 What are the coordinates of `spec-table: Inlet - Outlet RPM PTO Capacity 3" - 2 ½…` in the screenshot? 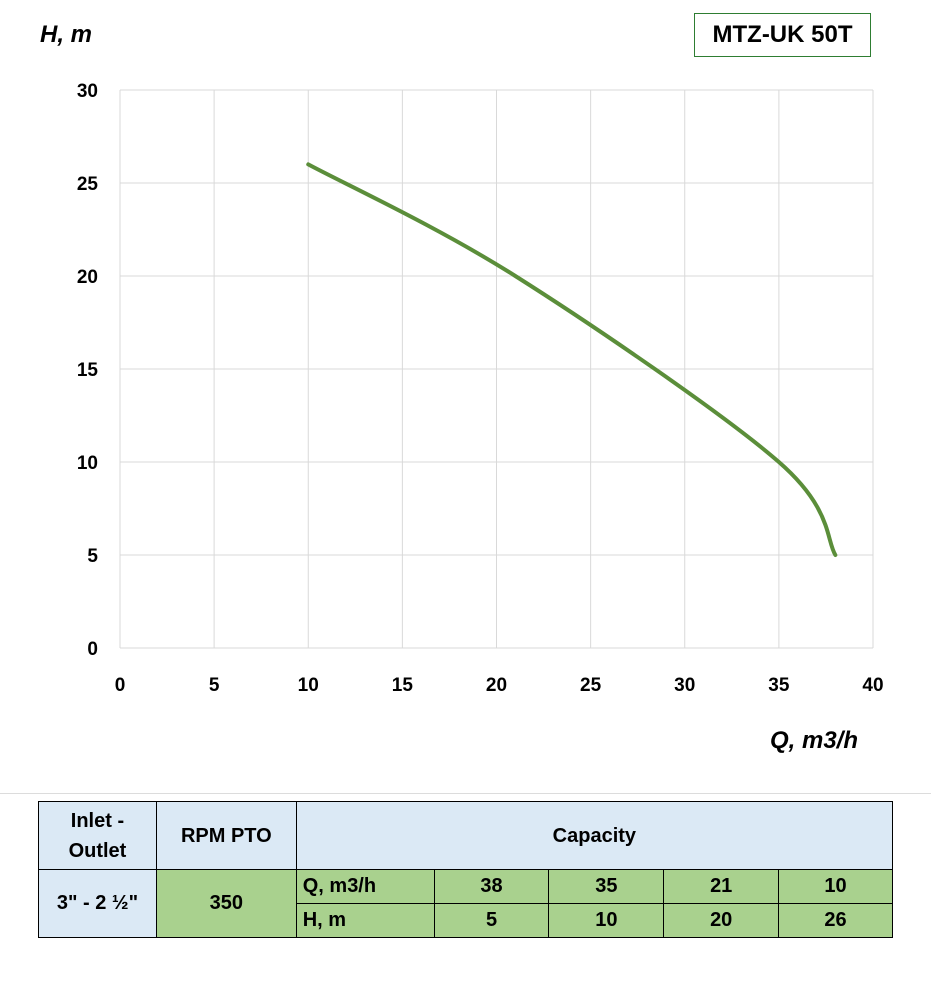 It's located at (466, 869).